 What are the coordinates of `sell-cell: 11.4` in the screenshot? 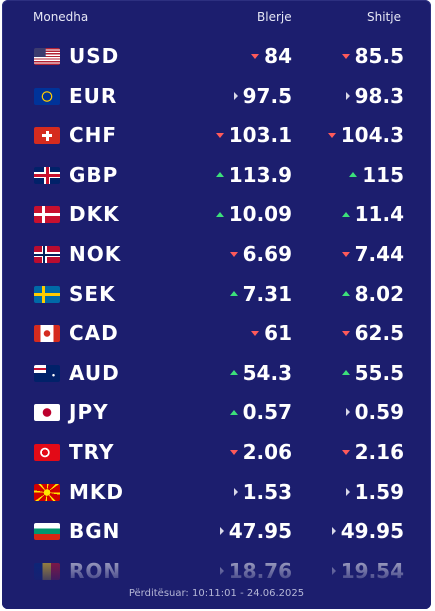 It's located at (354, 214).